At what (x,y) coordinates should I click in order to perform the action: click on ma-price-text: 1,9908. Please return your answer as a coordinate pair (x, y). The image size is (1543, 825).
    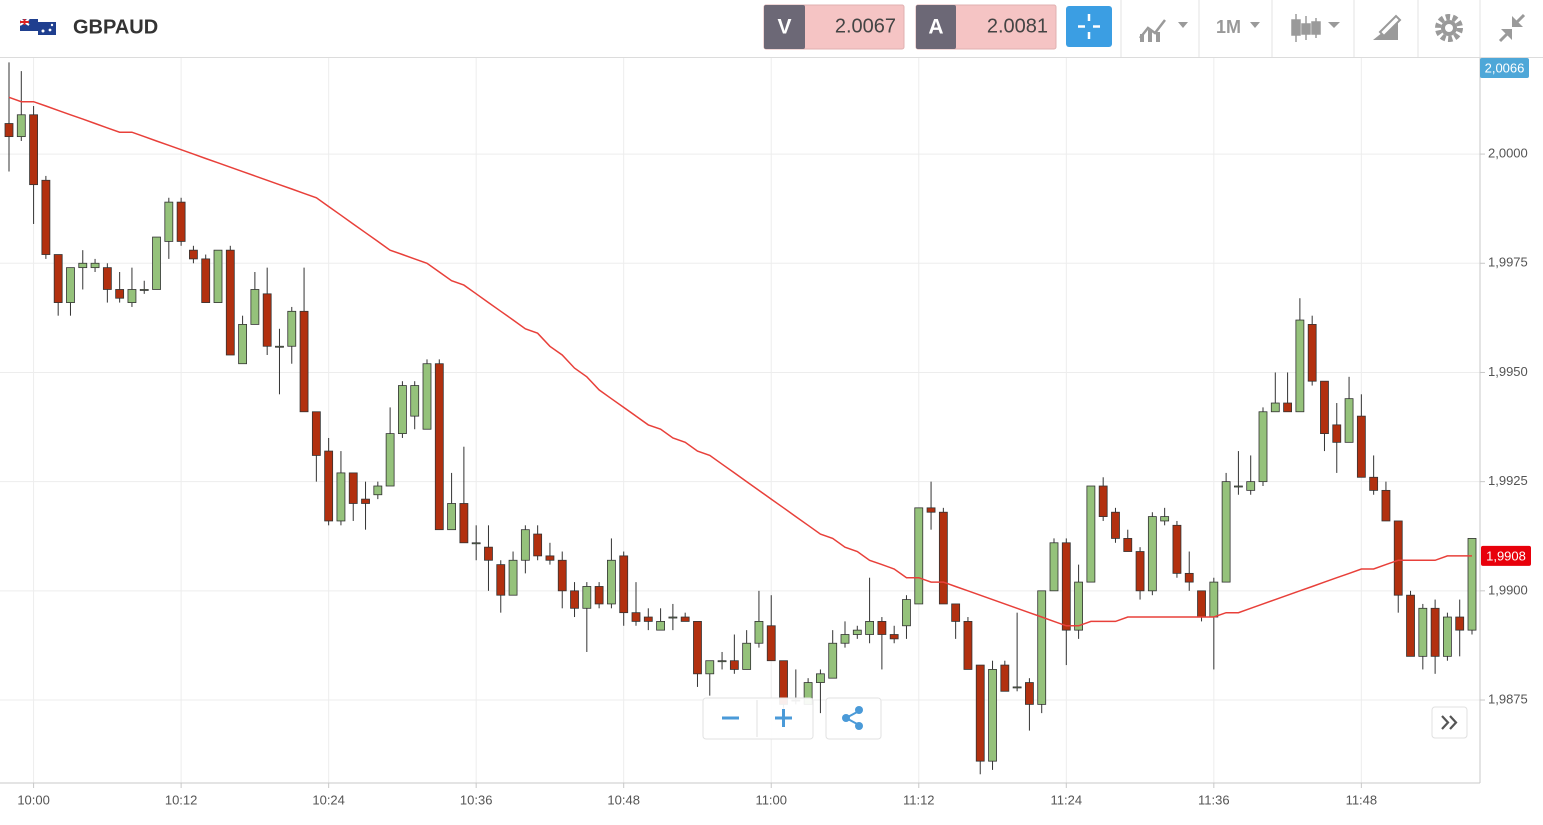
    Looking at the image, I should click on (1506, 555).